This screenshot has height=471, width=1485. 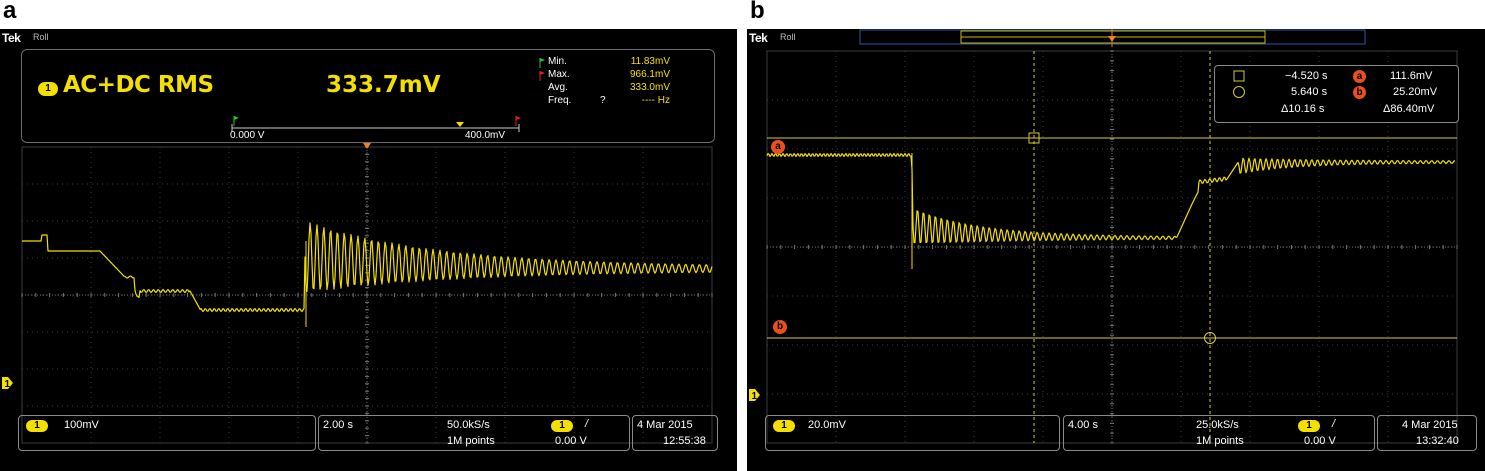 What do you see at coordinates (1437, 441) in the screenshot?
I see `time: 13:32:40` at bounding box center [1437, 441].